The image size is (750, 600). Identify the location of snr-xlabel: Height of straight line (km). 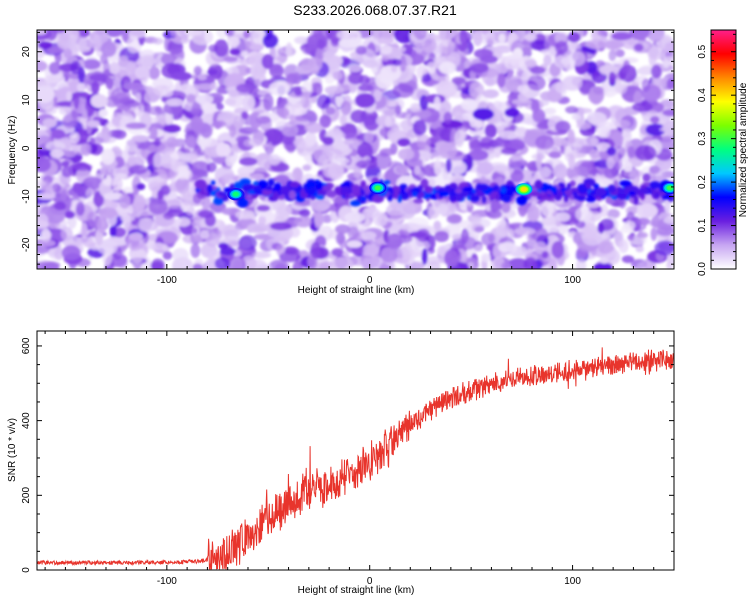
(356, 590).